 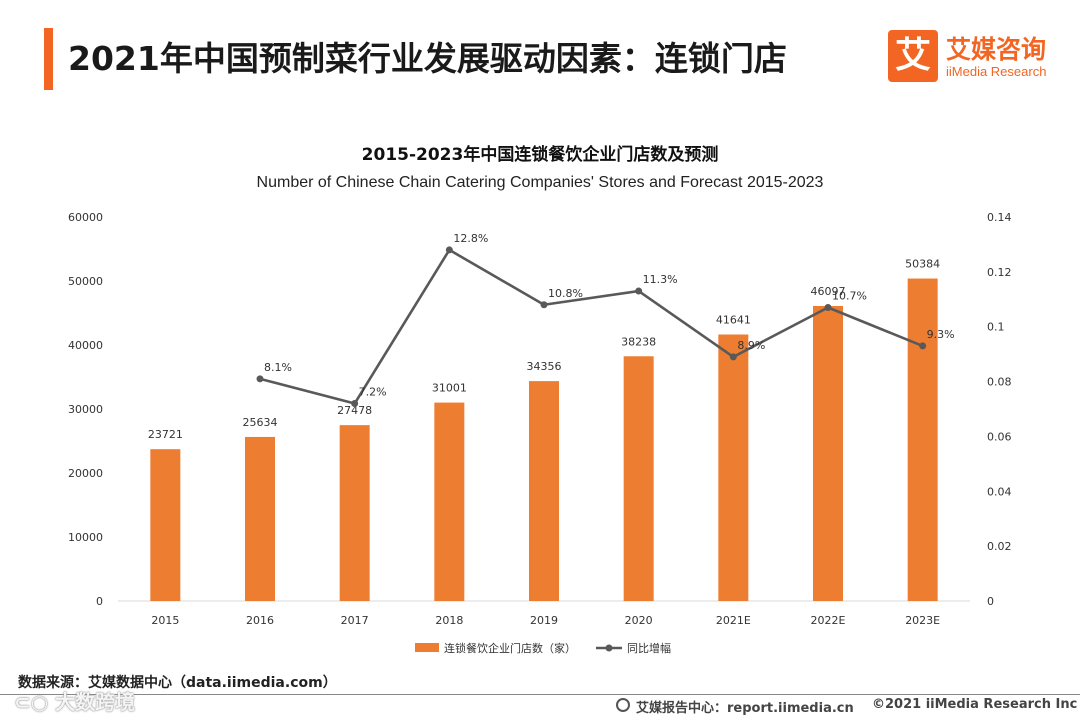 I want to click on x-tick-label: 2020, so click(x=639, y=620).